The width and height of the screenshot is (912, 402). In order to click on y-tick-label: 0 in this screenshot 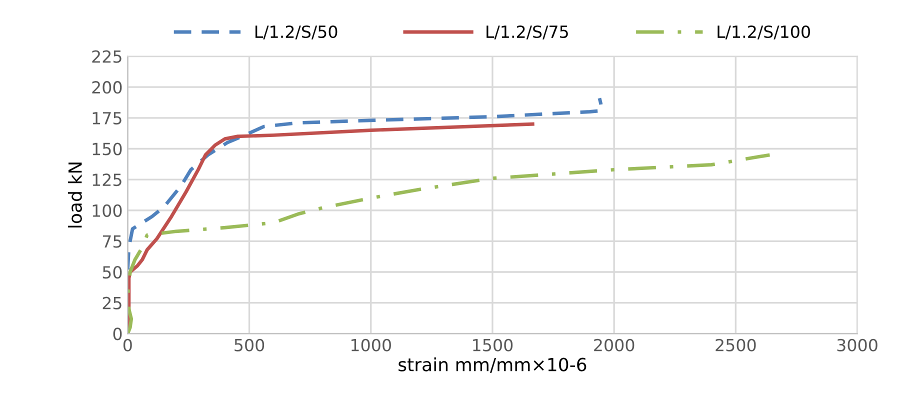, I will do `click(117, 334)`.